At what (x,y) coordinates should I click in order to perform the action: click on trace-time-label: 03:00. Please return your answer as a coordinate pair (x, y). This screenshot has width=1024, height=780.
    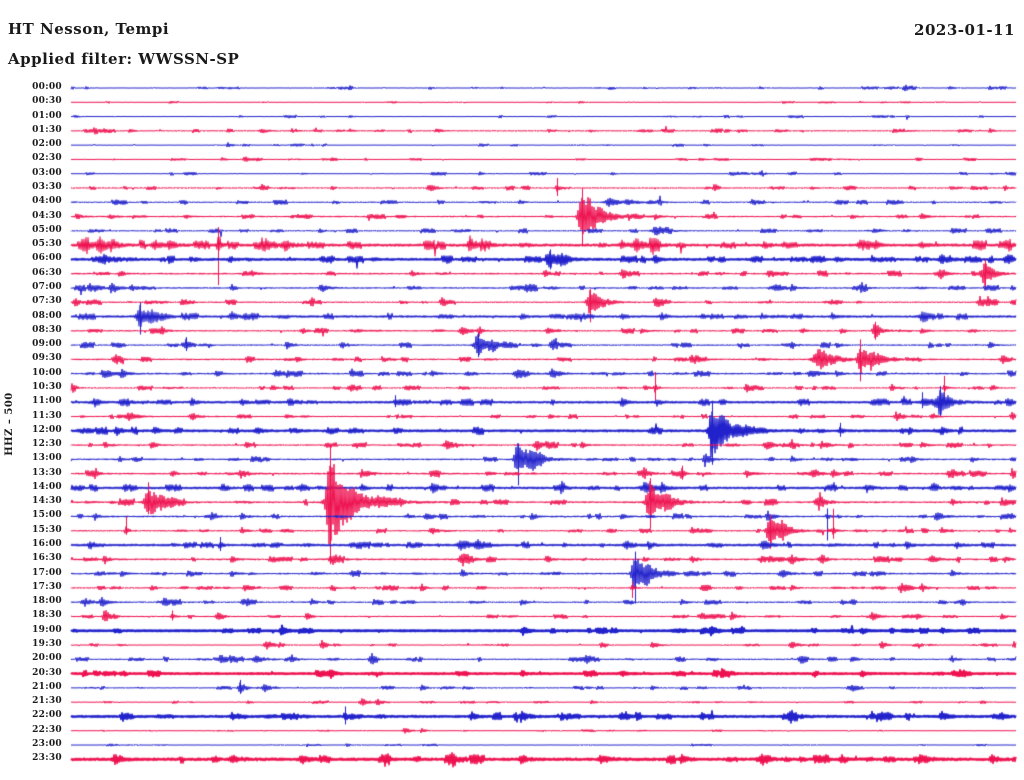
    Looking at the image, I should click on (47, 172).